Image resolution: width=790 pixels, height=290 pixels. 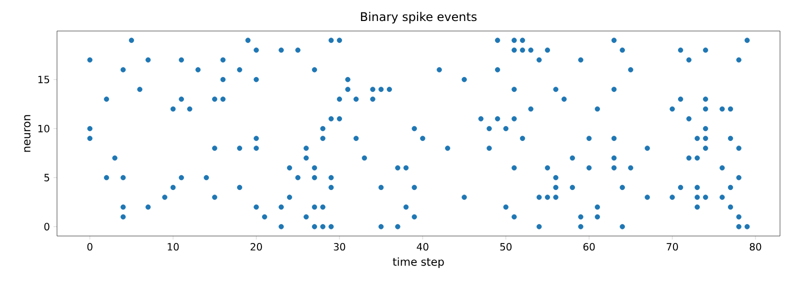 I want to click on x-tick-label: 80, so click(x=756, y=246).